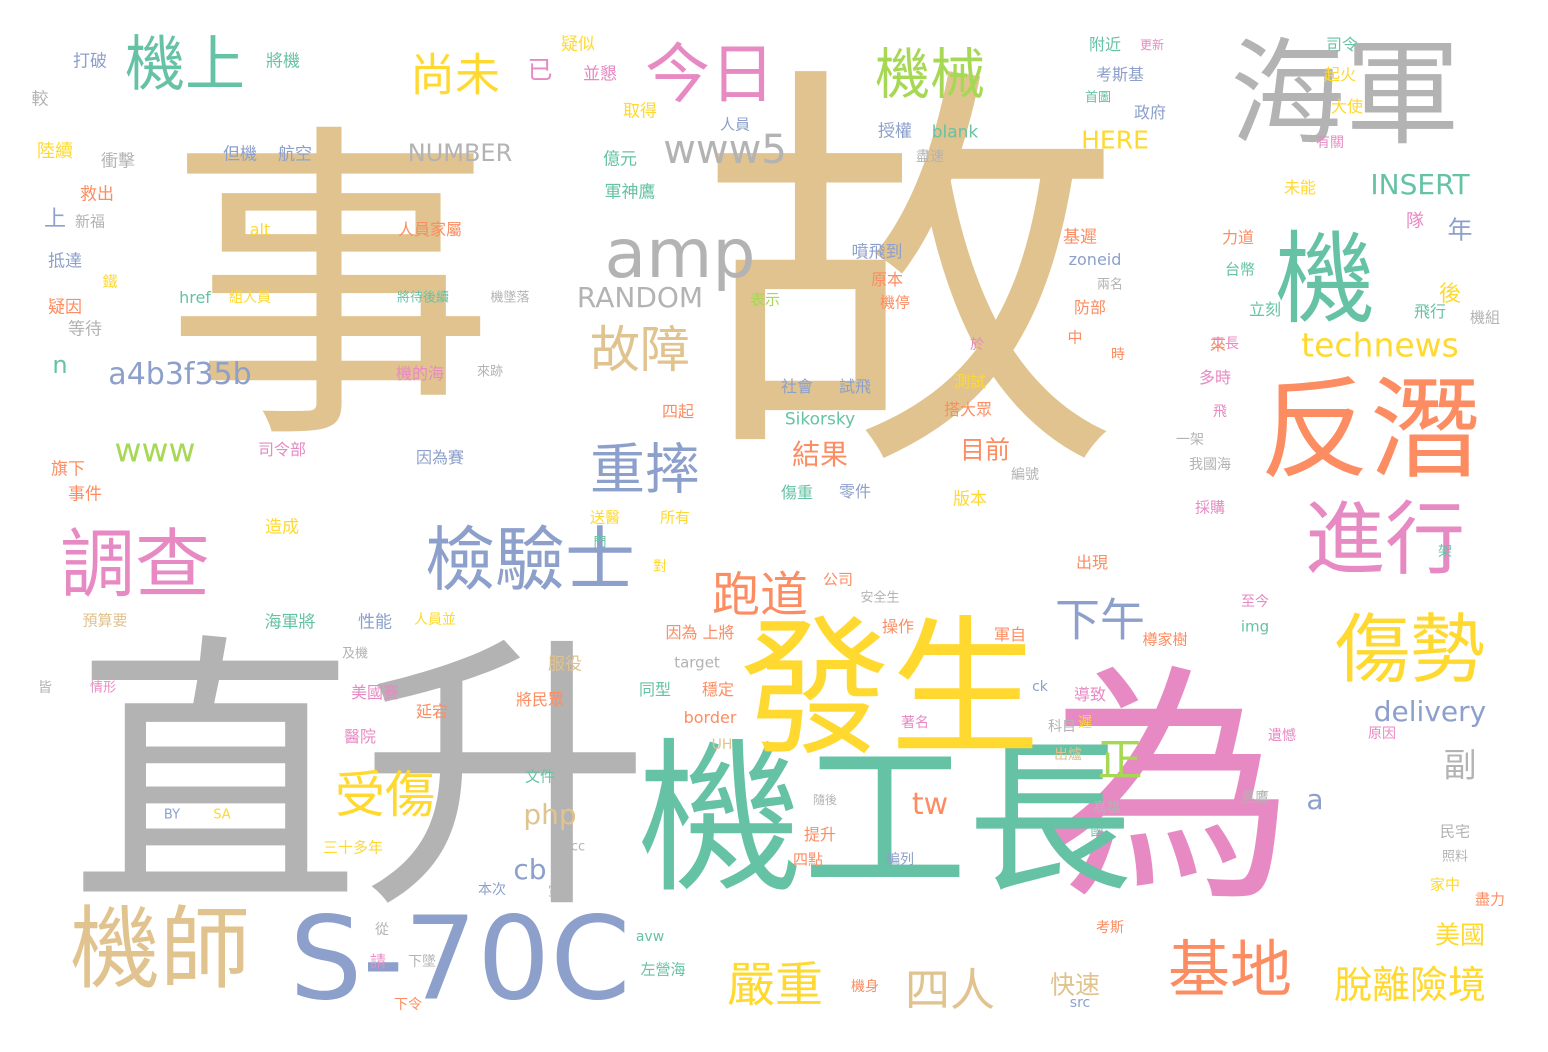  Describe the element at coordinates (1165, 639) in the screenshot. I see `cloud-word-149: 樽家樹` at that location.